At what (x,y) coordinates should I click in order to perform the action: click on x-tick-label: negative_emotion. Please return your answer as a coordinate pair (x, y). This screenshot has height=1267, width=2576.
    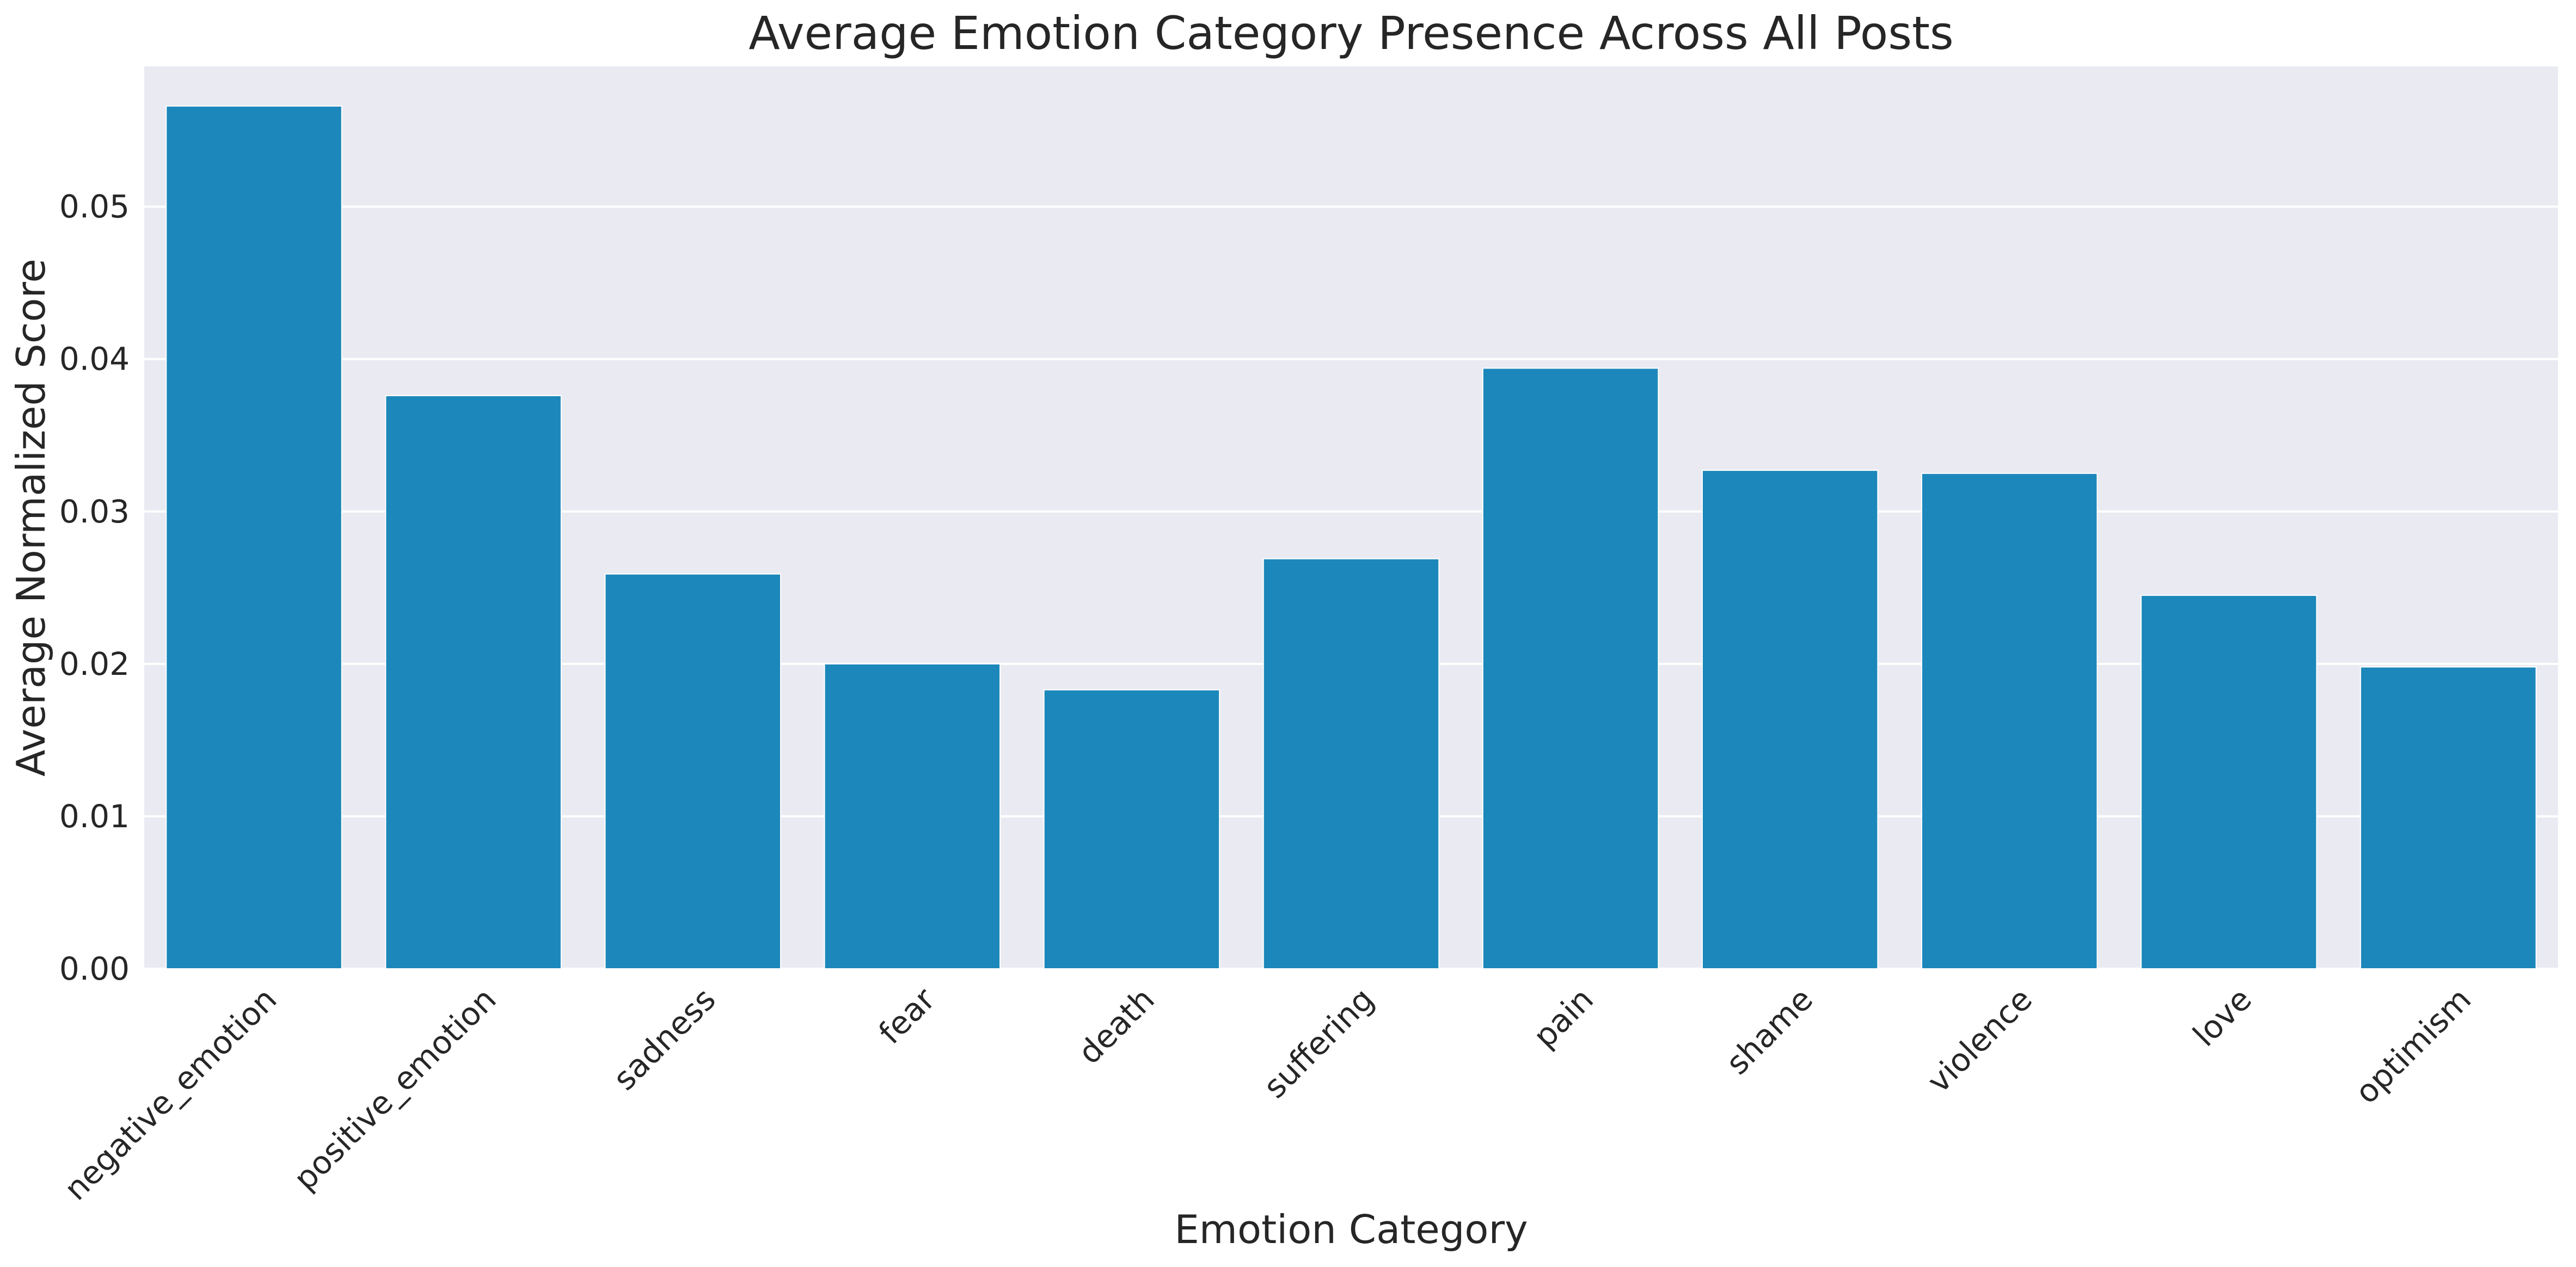
    Looking at the image, I should click on (170, 1094).